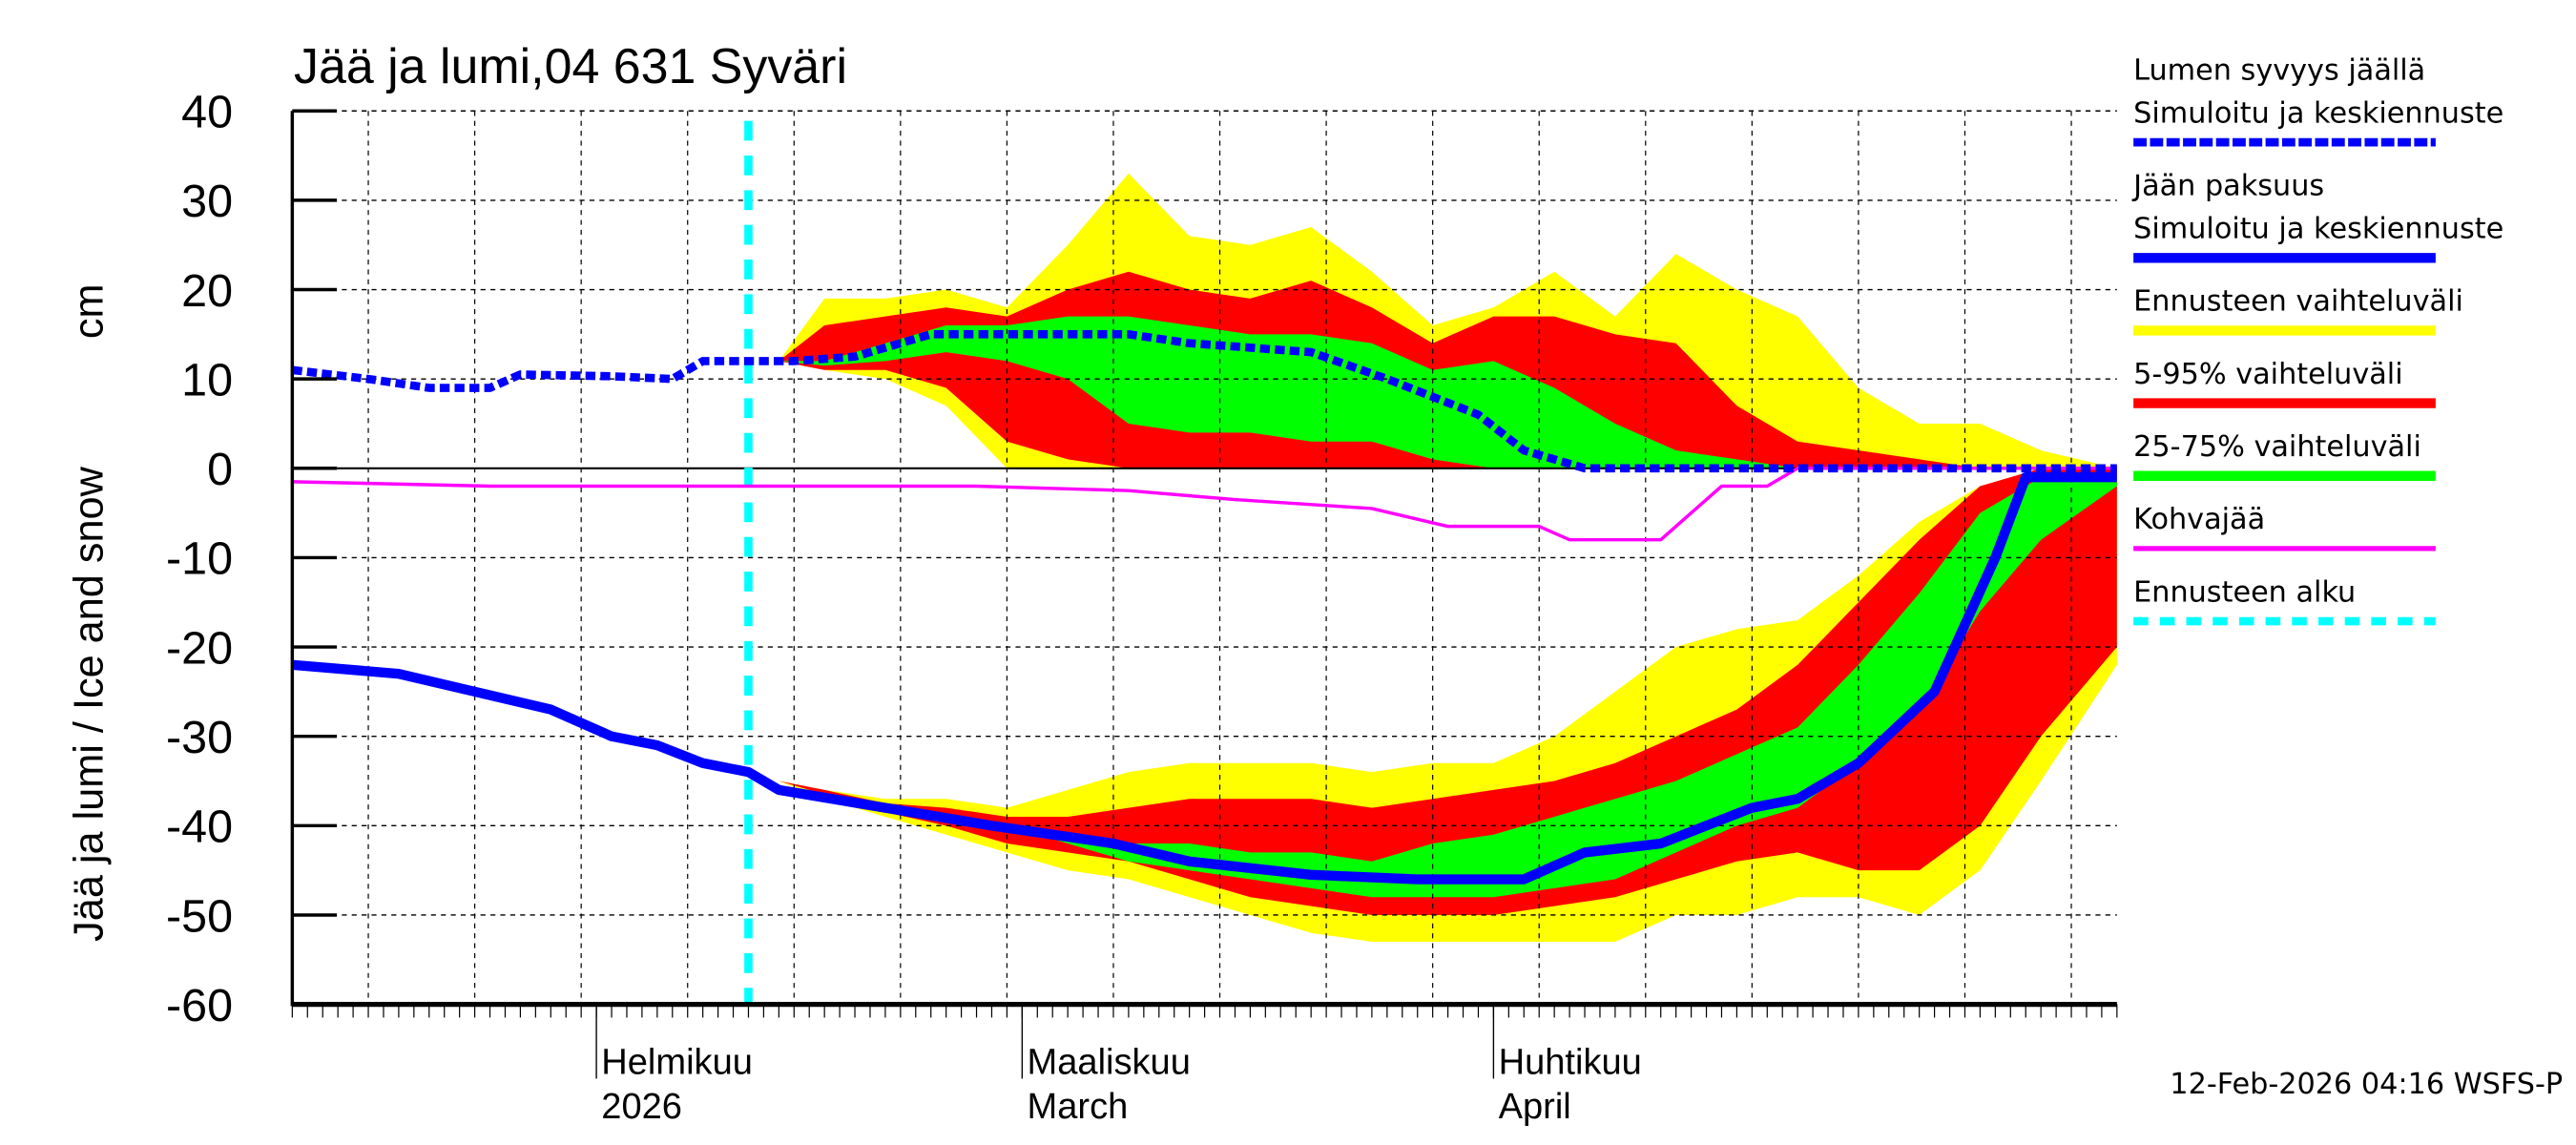 The width and height of the screenshot is (2576, 1145). Describe the element at coordinates (199, 559) in the screenshot. I see `y-tick-label: -10` at that location.